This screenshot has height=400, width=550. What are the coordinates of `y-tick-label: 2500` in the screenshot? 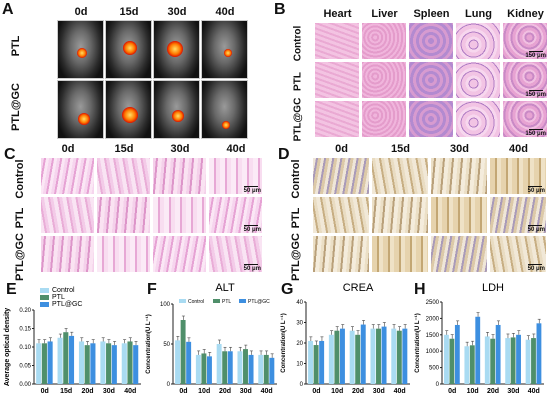 It's located at (433, 303).